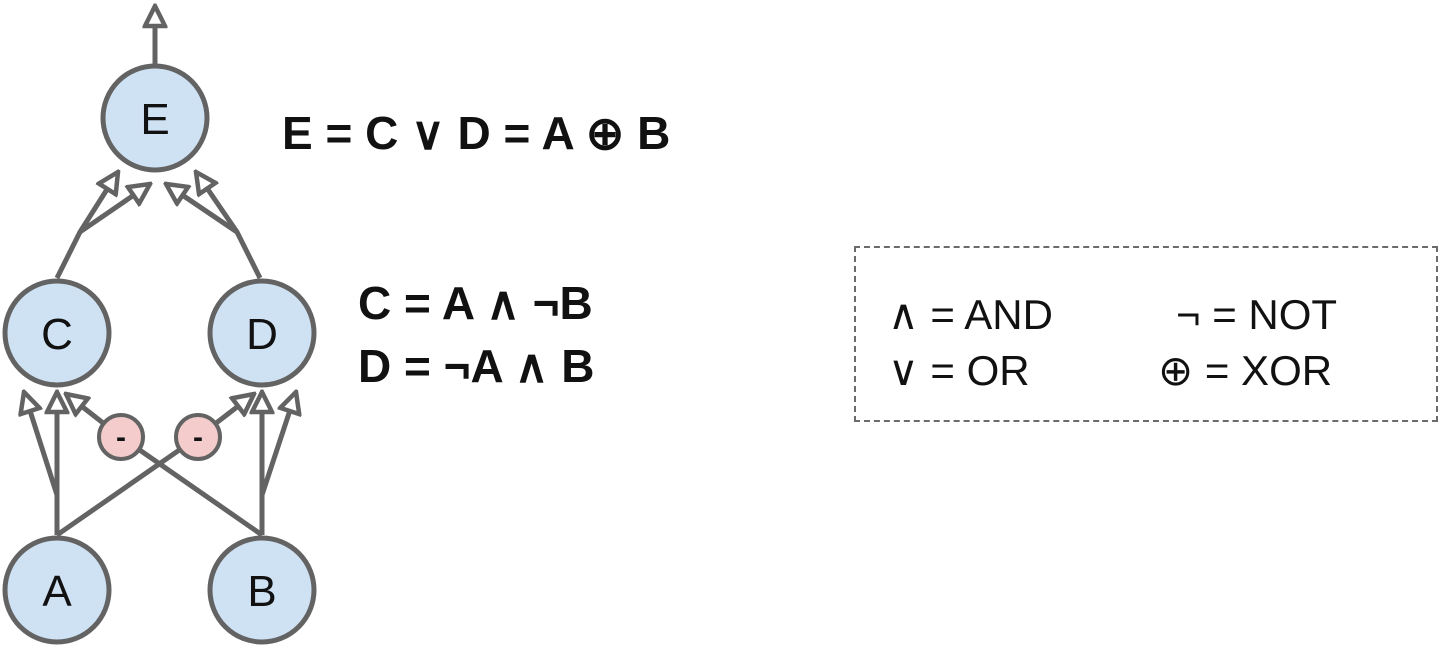  What do you see at coordinates (476, 366) in the screenshot?
I see `formula-d: D = ¬A ∧ B` at bounding box center [476, 366].